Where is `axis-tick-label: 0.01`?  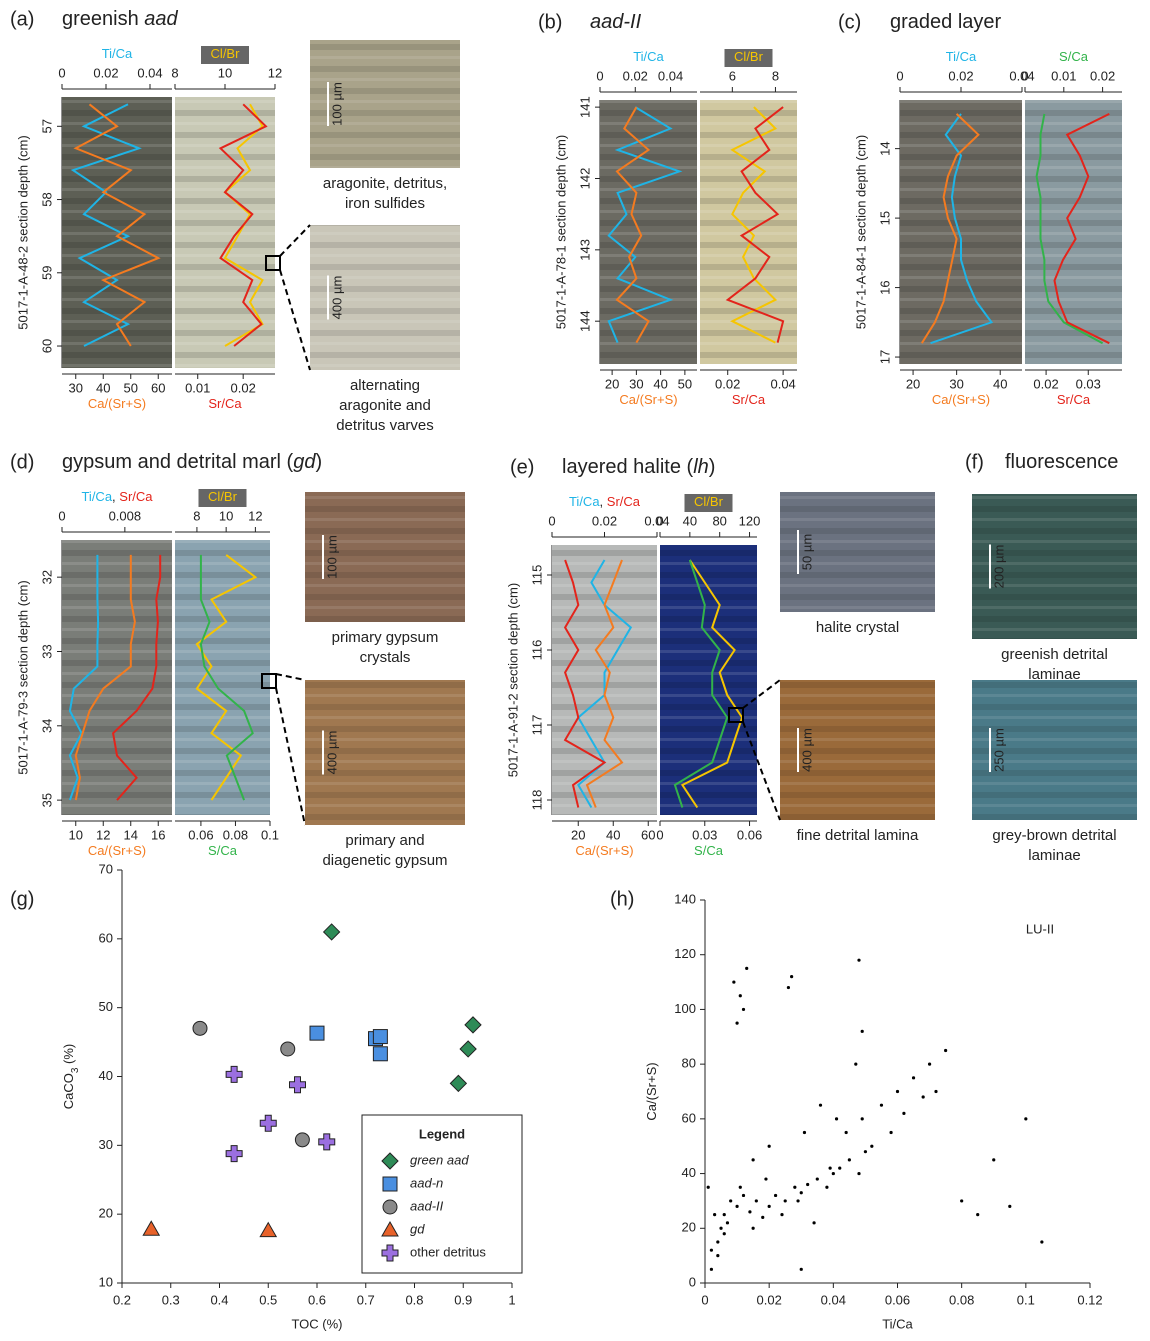 axis-tick-label: 0.01 is located at coordinates (1063, 75).